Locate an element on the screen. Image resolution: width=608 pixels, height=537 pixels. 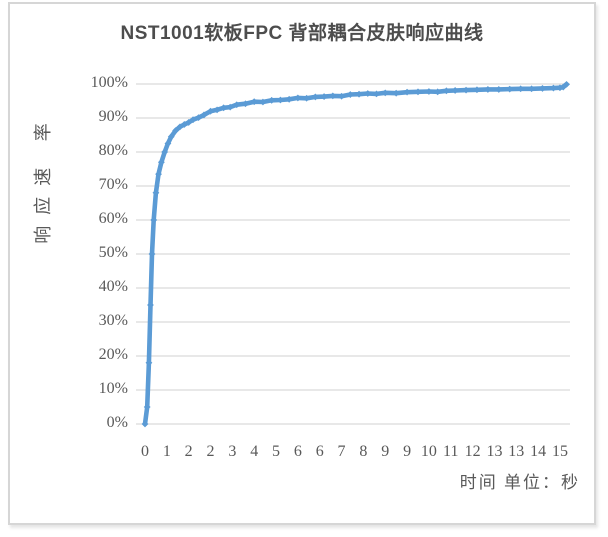
x-tick-label: 8 is located at coordinates (363, 451).